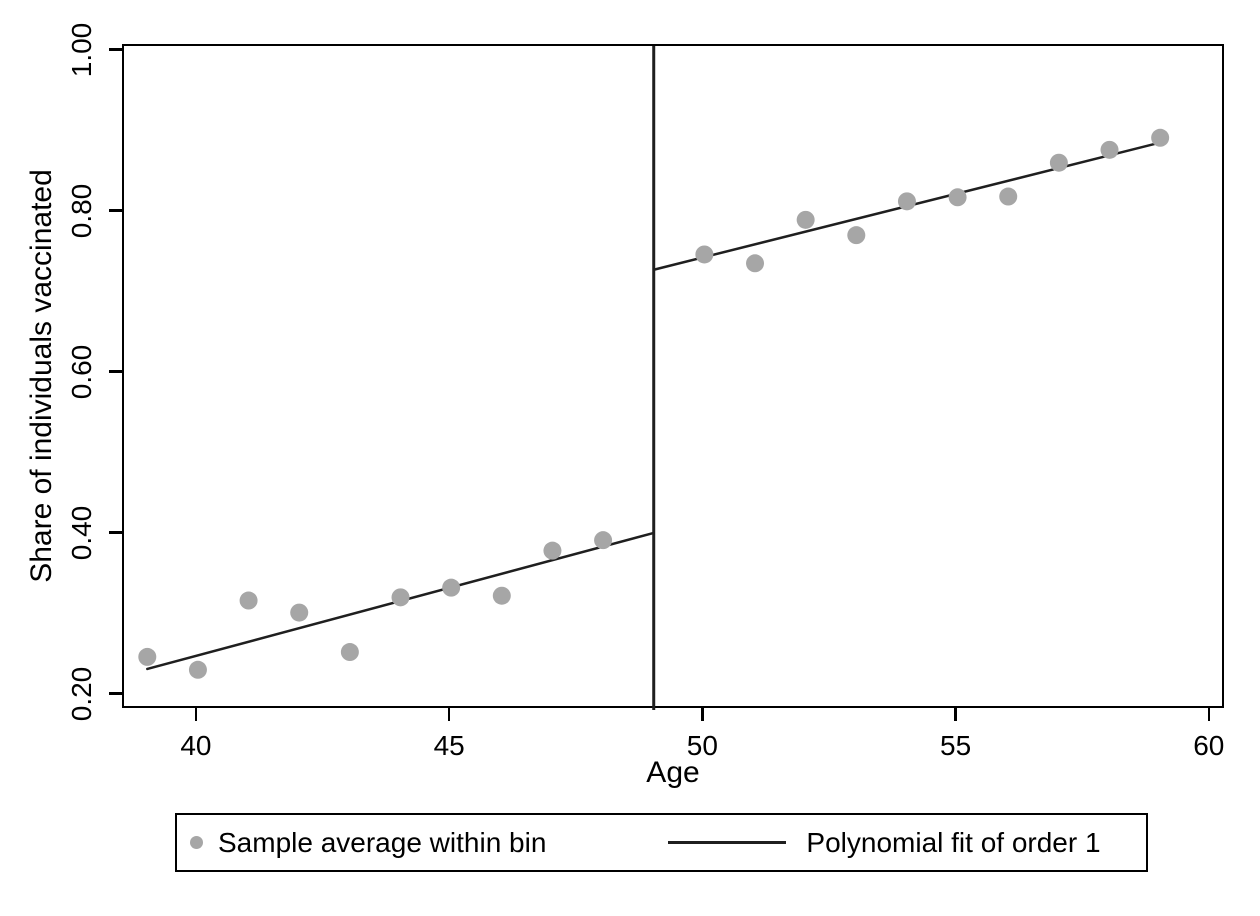  Describe the element at coordinates (956, 745) in the screenshot. I see `x-tick-label: 55` at that location.